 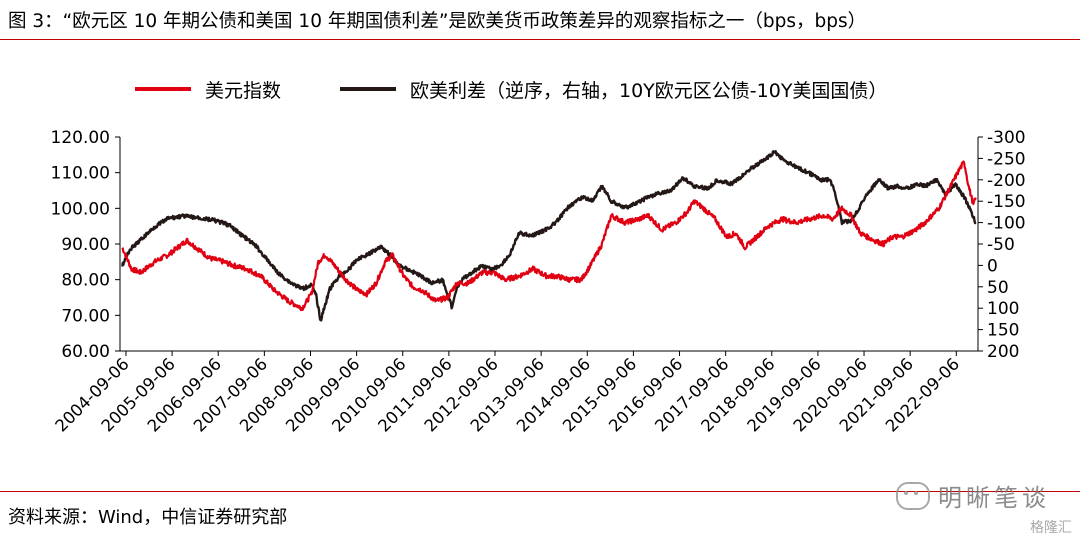 I want to click on right-tick-label: -100, so click(x=1006, y=224).